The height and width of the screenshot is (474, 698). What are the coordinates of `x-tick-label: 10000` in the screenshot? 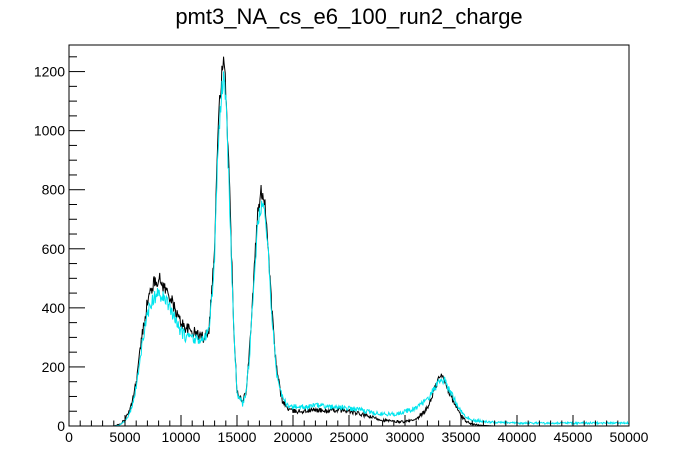 It's located at (181, 437).